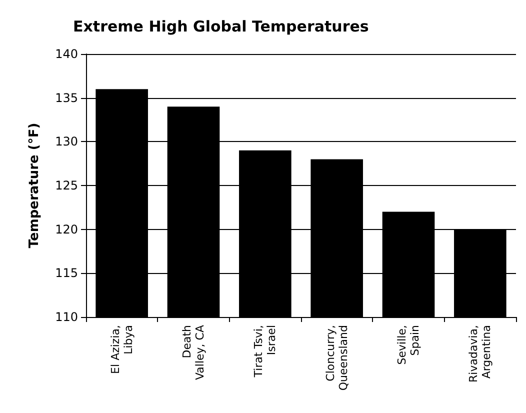 The image size is (526, 413). What do you see at coordinates (409, 344) in the screenshot?
I see `x-tick-label: Seville, Spain` at bounding box center [409, 344].